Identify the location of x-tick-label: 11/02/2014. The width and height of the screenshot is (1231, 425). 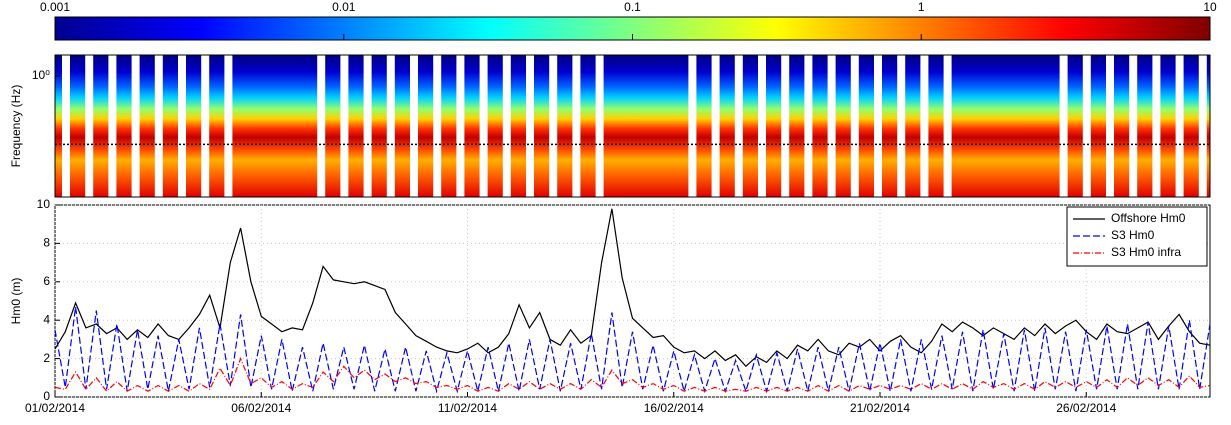
(467, 408).